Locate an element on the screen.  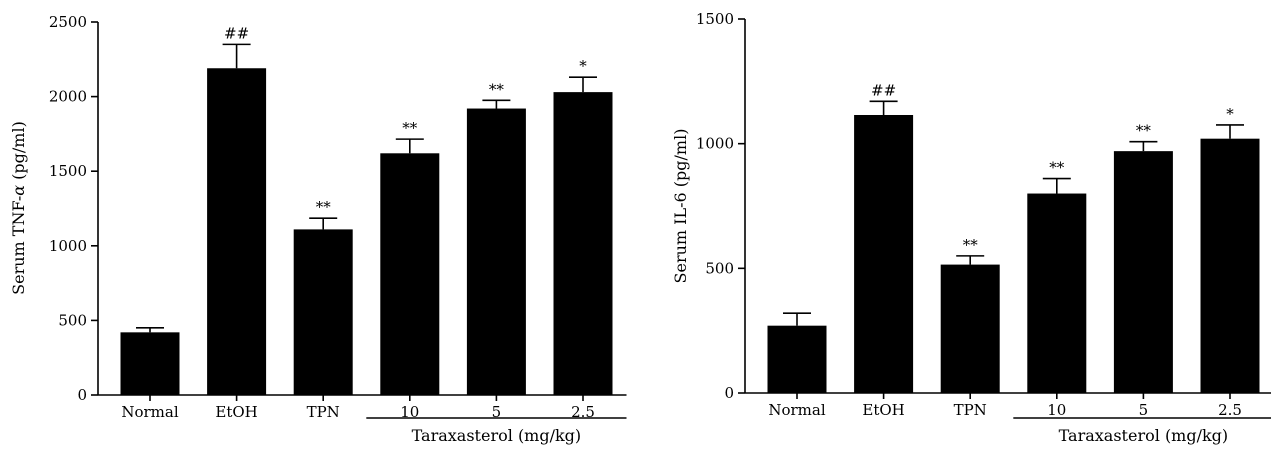
y-axis-label: Serum TNF-α (pg/ml) is located at coordinates (18, 208).